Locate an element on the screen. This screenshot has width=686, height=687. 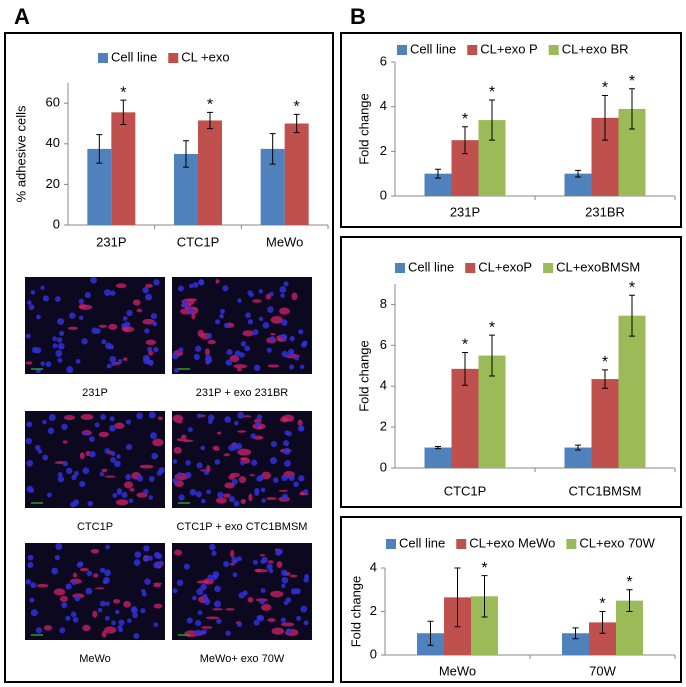
y-tick-label: 4 is located at coordinates (383, 105).